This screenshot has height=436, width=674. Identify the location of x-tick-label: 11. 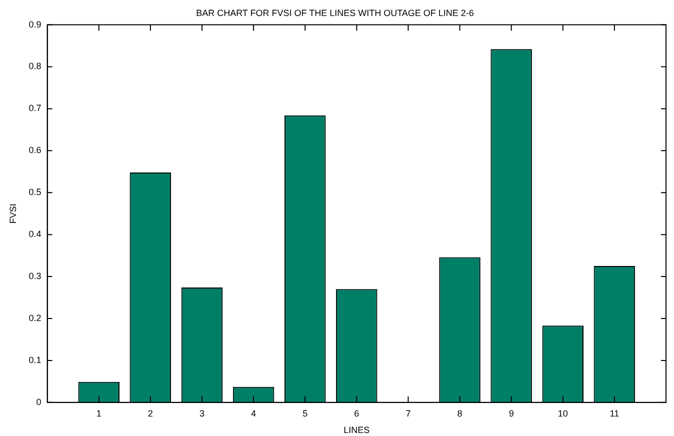
(615, 413).